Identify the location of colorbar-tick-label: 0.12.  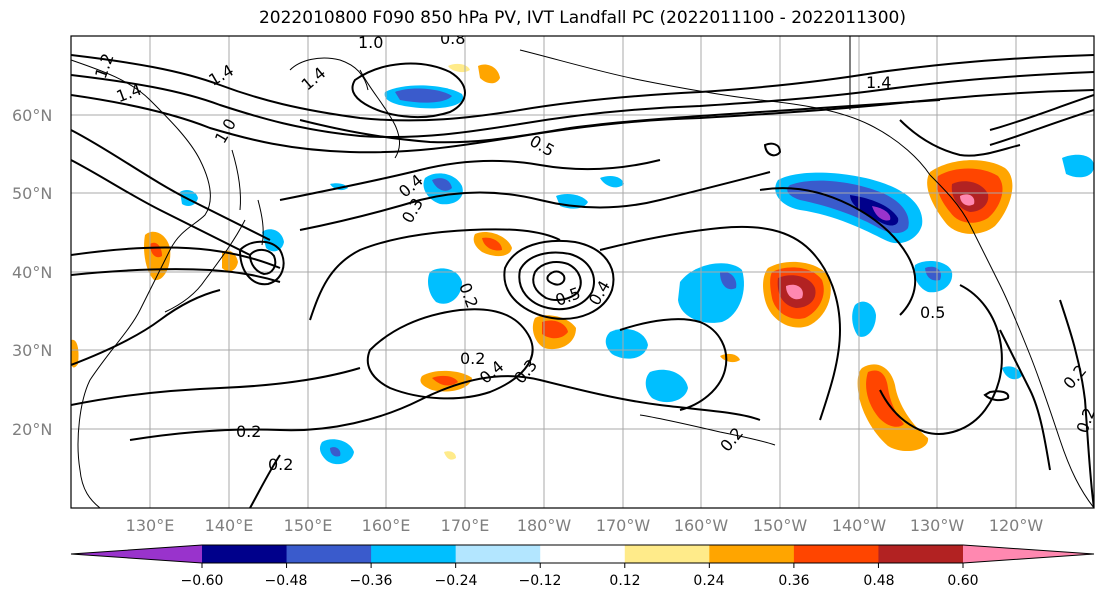
(624, 581).